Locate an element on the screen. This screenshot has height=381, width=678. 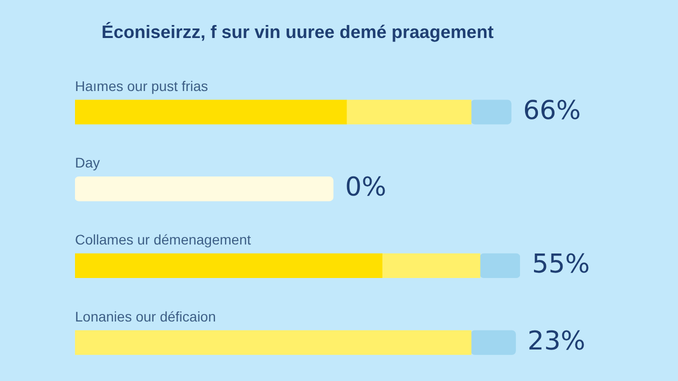
y-tick-label: Day is located at coordinates (87, 162).